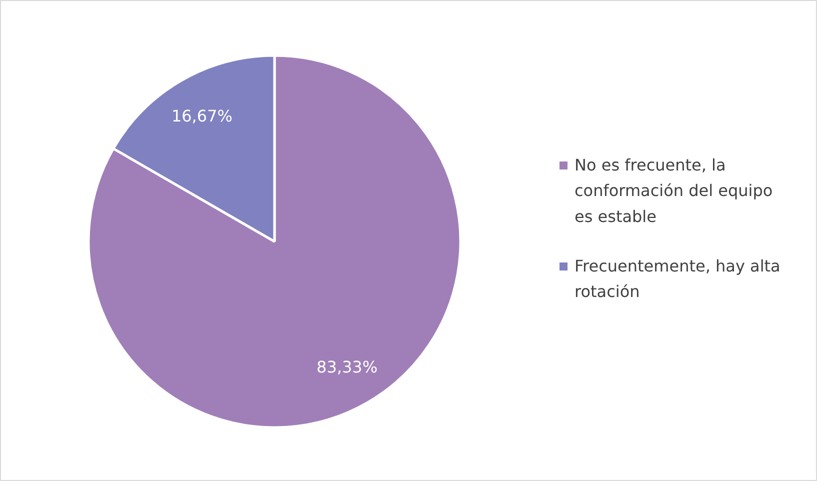 Image resolution: width=817 pixels, height=481 pixels. I want to click on legend-label: Frecuentemente, hay alta rotación, so click(677, 279).